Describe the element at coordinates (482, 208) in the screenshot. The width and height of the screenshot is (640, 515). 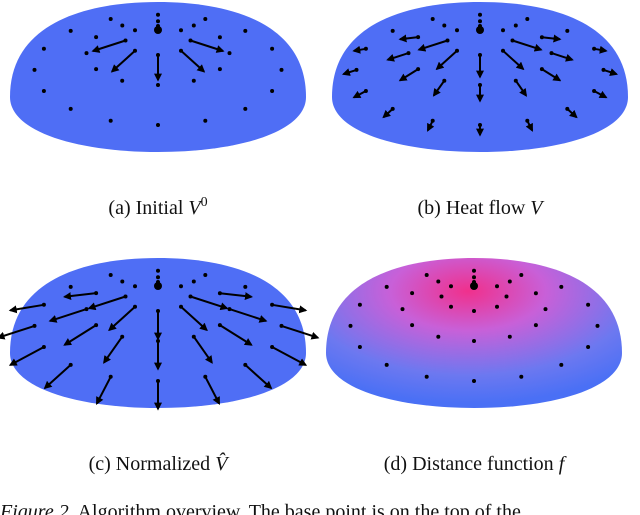
I see `caption-b: (b) Heat flow V` at that location.